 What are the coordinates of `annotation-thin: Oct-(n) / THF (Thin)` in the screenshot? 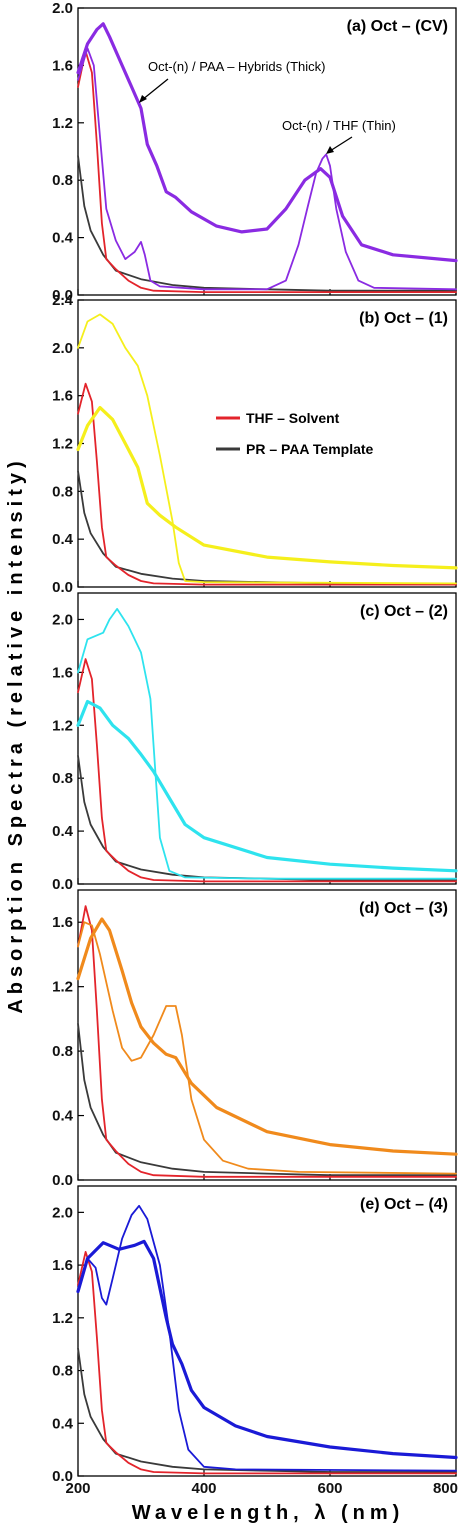 It's located at (339, 136).